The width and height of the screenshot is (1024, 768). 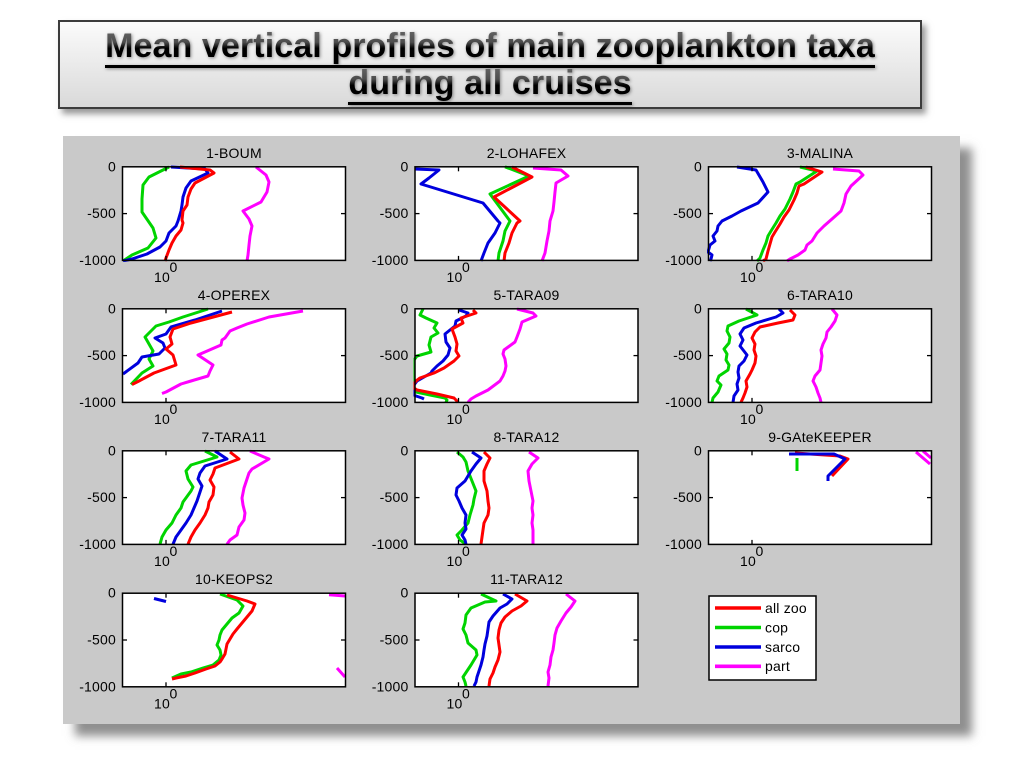 What do you see at coordinates (820, 153) in the screenshot?
I see `svg-text: 3-MALINA` at bounding box center [820, 153].